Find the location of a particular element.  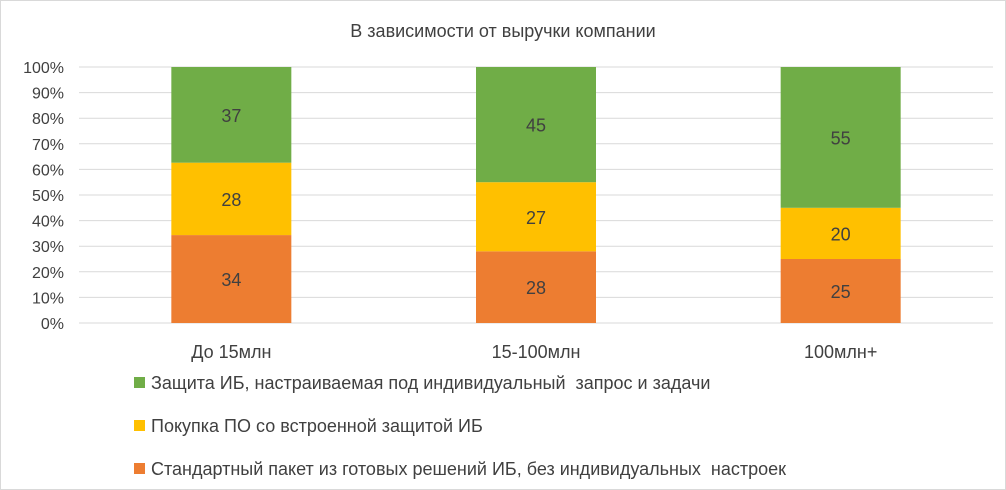

y-tick-label: 0% is located at coordinates (52, 324).